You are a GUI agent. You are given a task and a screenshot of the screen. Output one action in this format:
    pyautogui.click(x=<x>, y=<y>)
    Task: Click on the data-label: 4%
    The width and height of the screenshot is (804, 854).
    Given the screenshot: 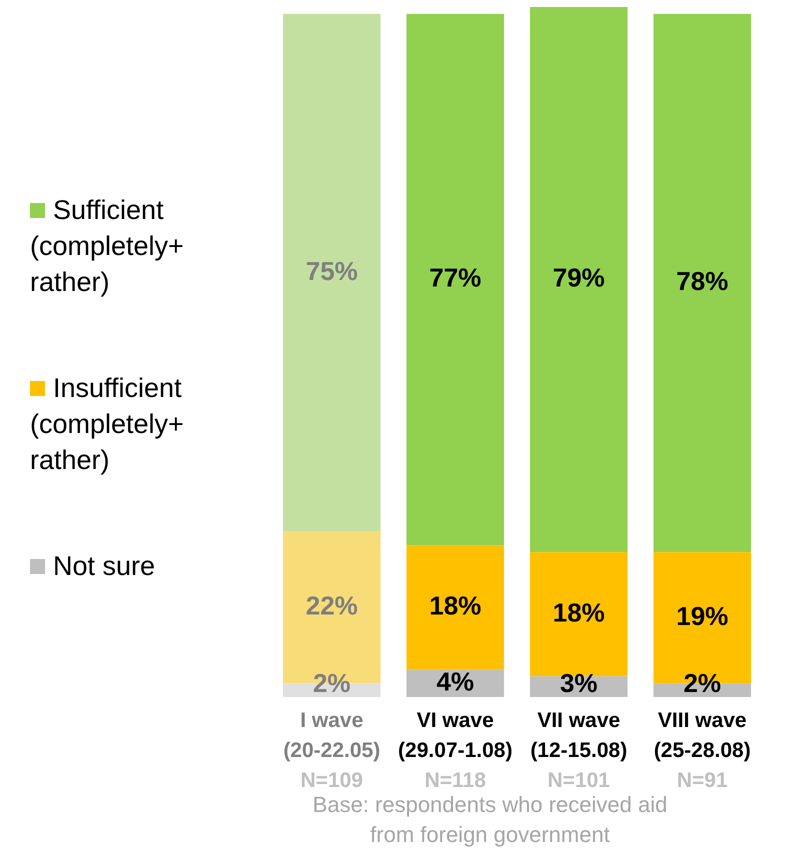 What is the action you would take?
    pyautogui.click(x=455, y=681)
    